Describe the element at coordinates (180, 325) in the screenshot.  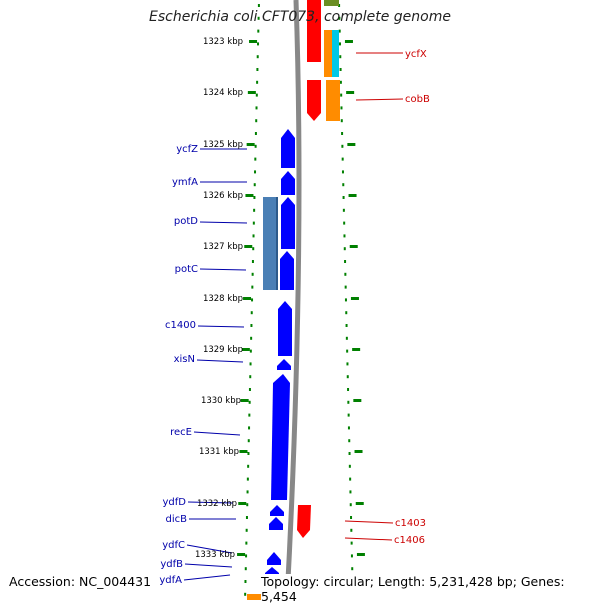
I see `gene-label-c1400: c1400` at that location.